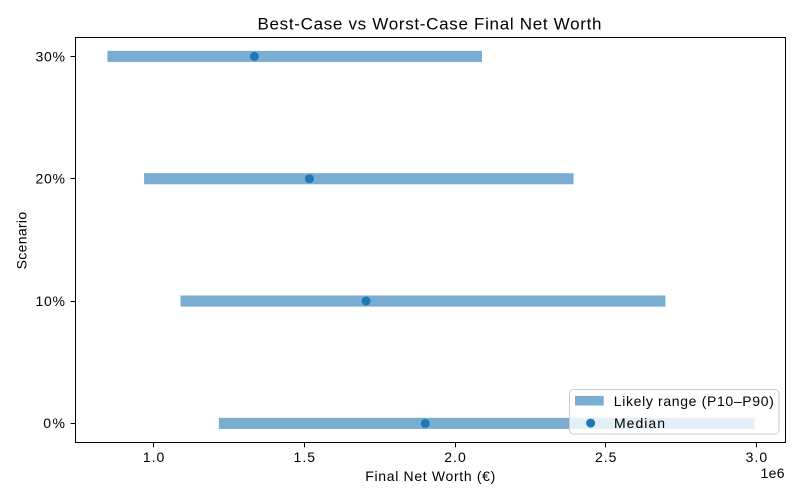 This screenshot has height=500, width=800. What do you see at coordinates (757, 457) in the screenshot?
I see `svg-text: 3.0` at bounding box center [757, 457].